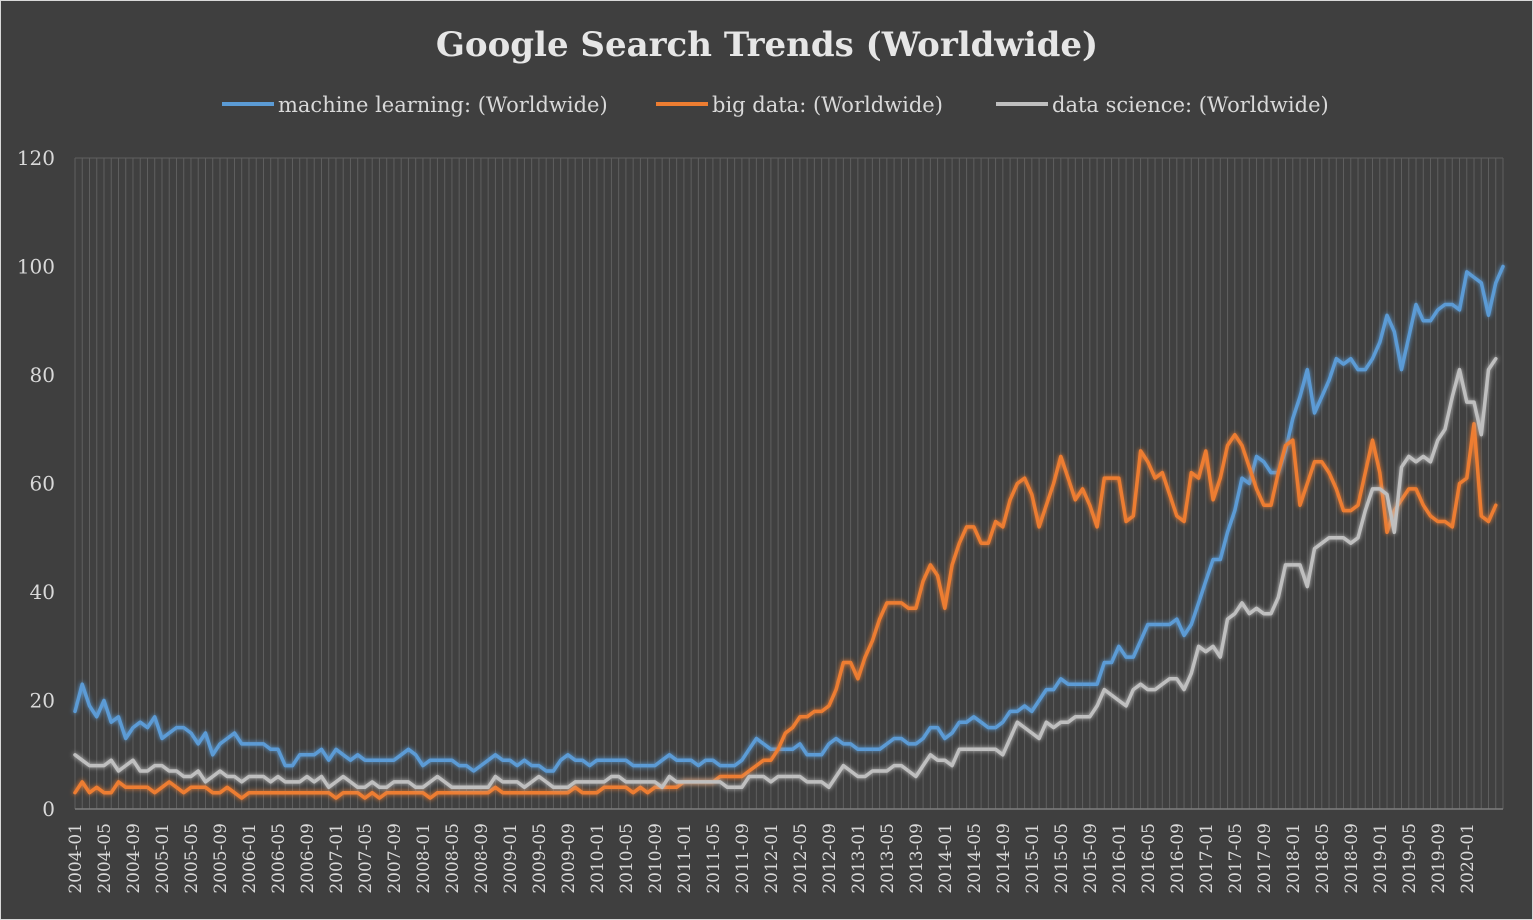  Describe the element at coordinates (424, 858) in the screenshot. I see `x-tick-label: 2008-01` at that location.